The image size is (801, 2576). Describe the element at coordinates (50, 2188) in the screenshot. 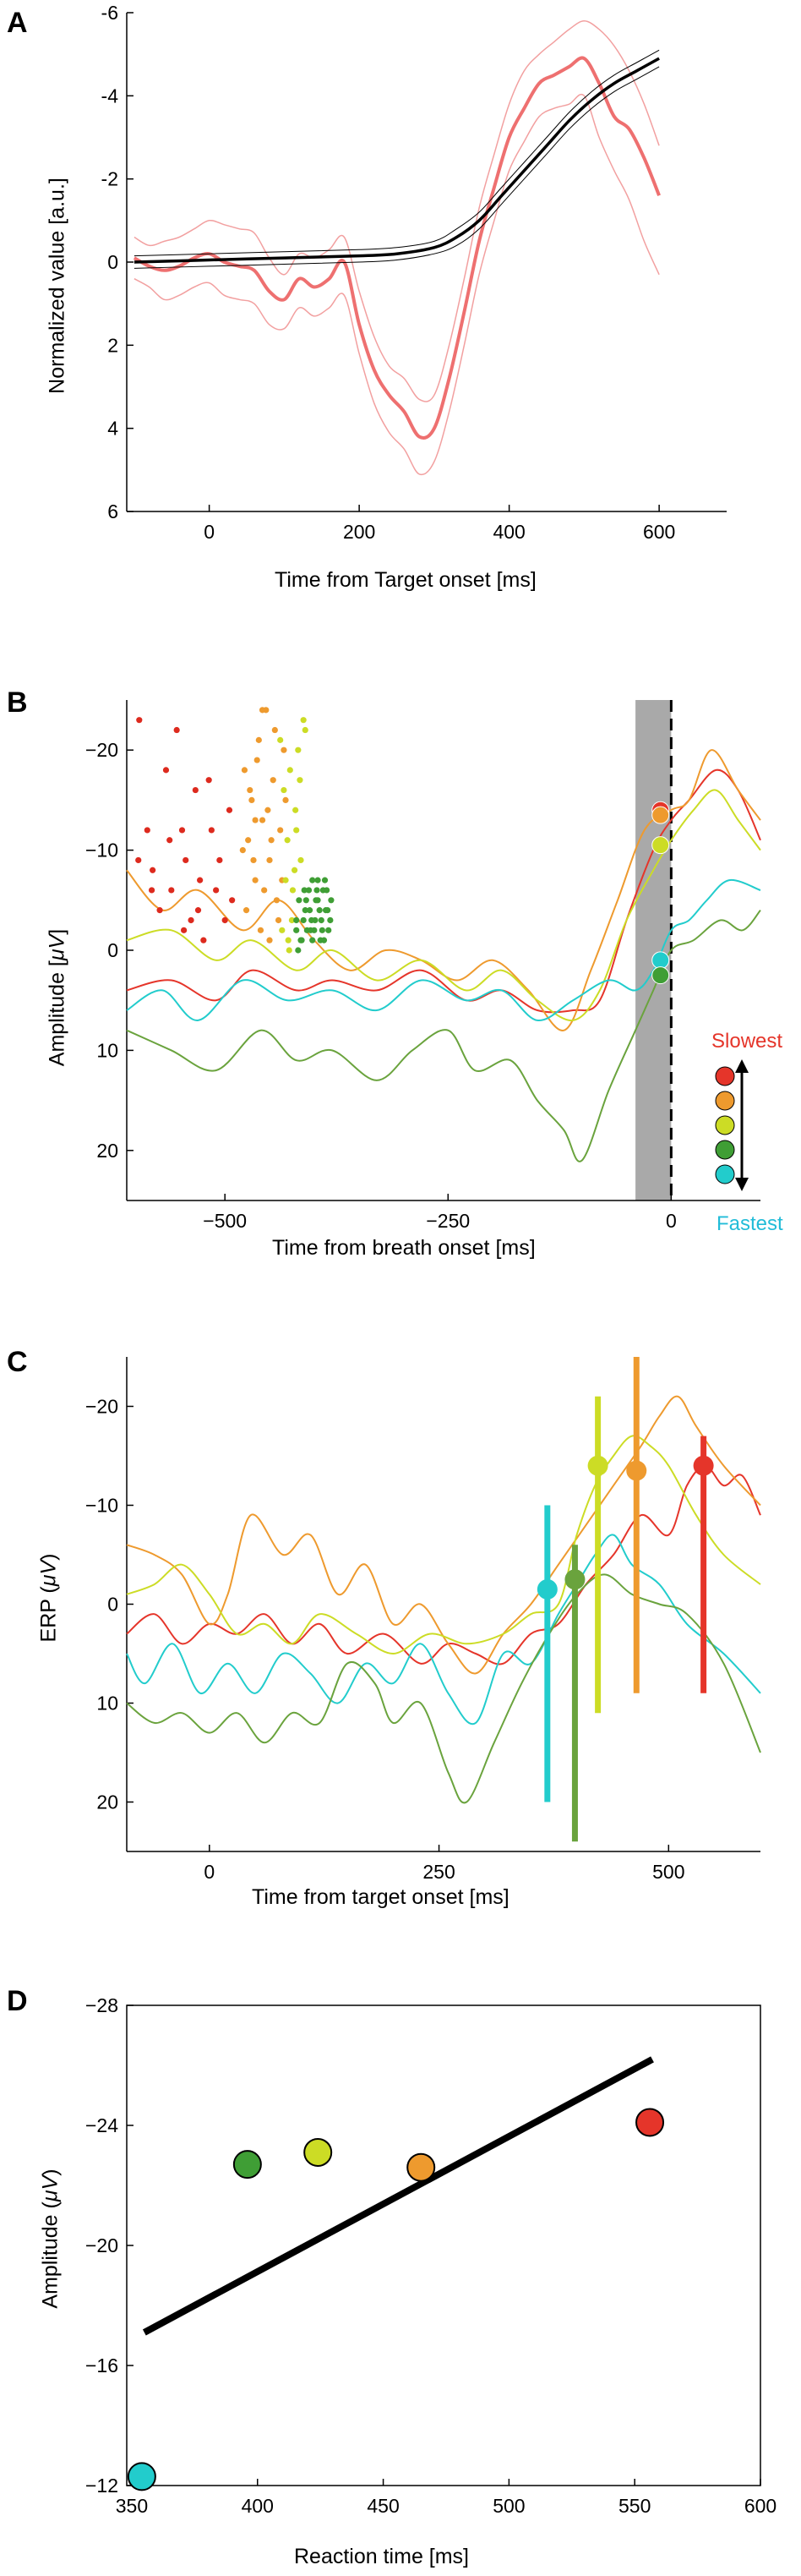

I see `y-axis-label-d-unit: μV` at that location.